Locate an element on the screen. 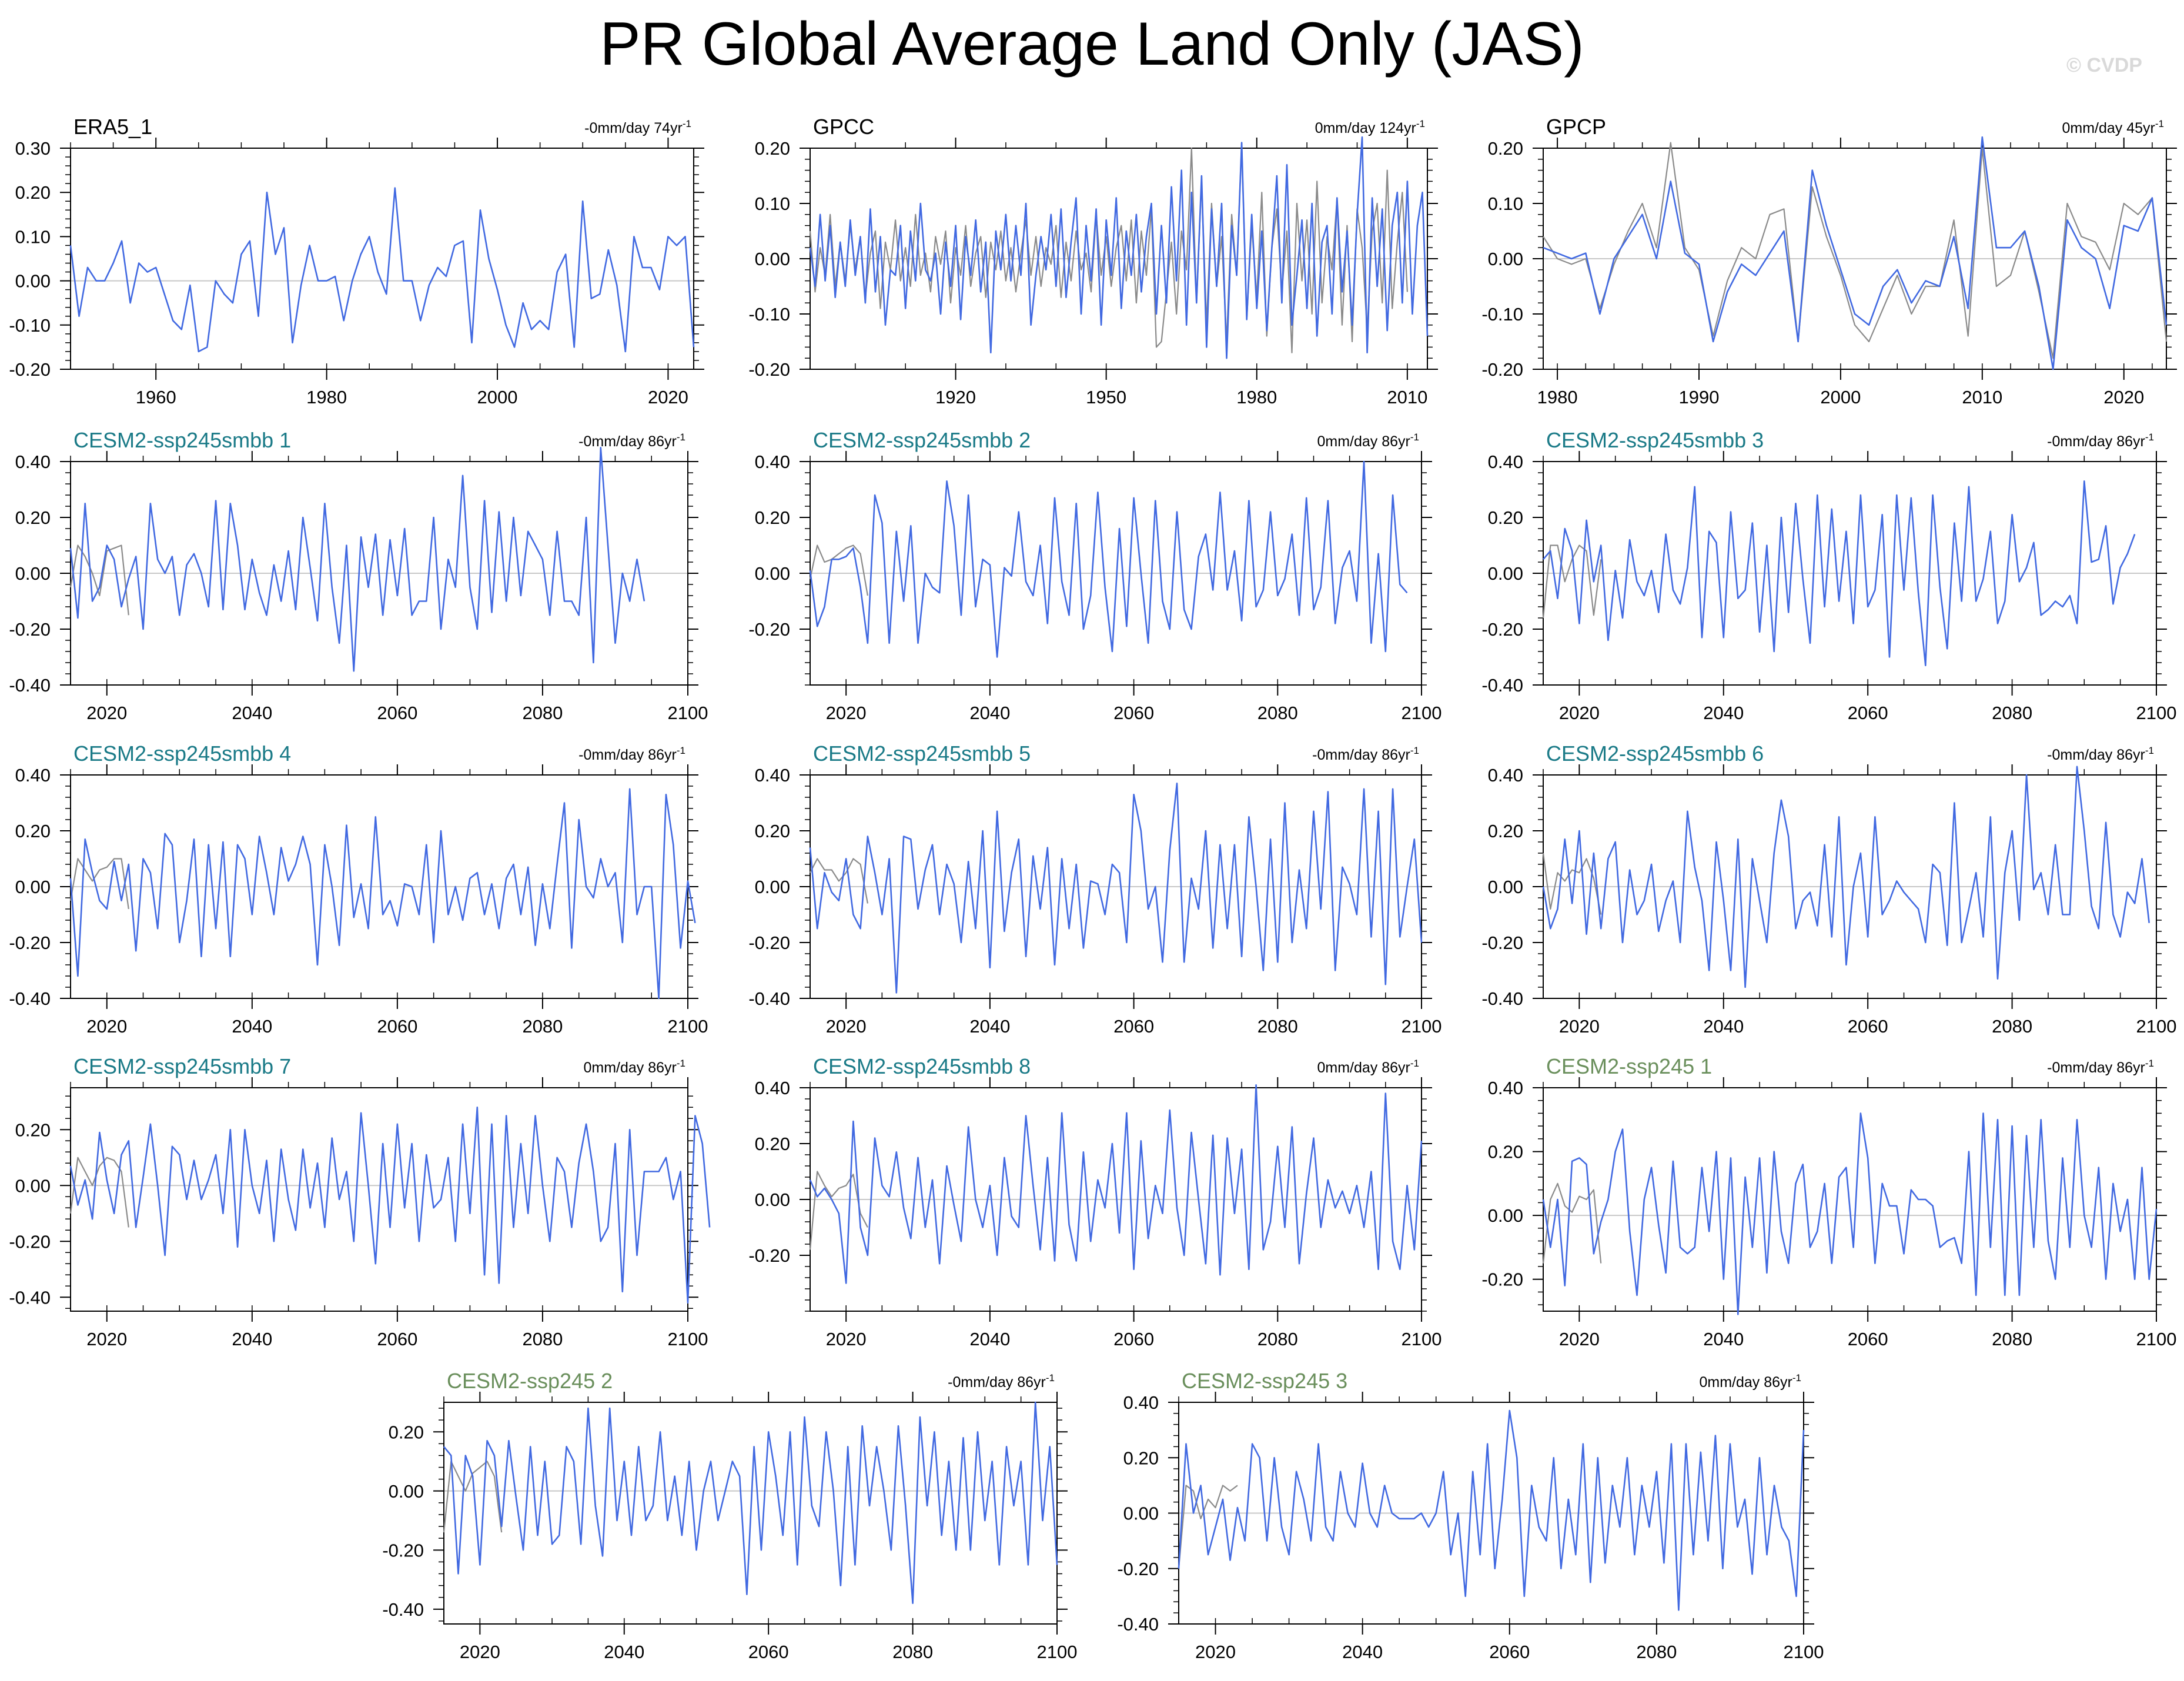  y-tick-label: 0.30 is located at coordinates (33, 148).